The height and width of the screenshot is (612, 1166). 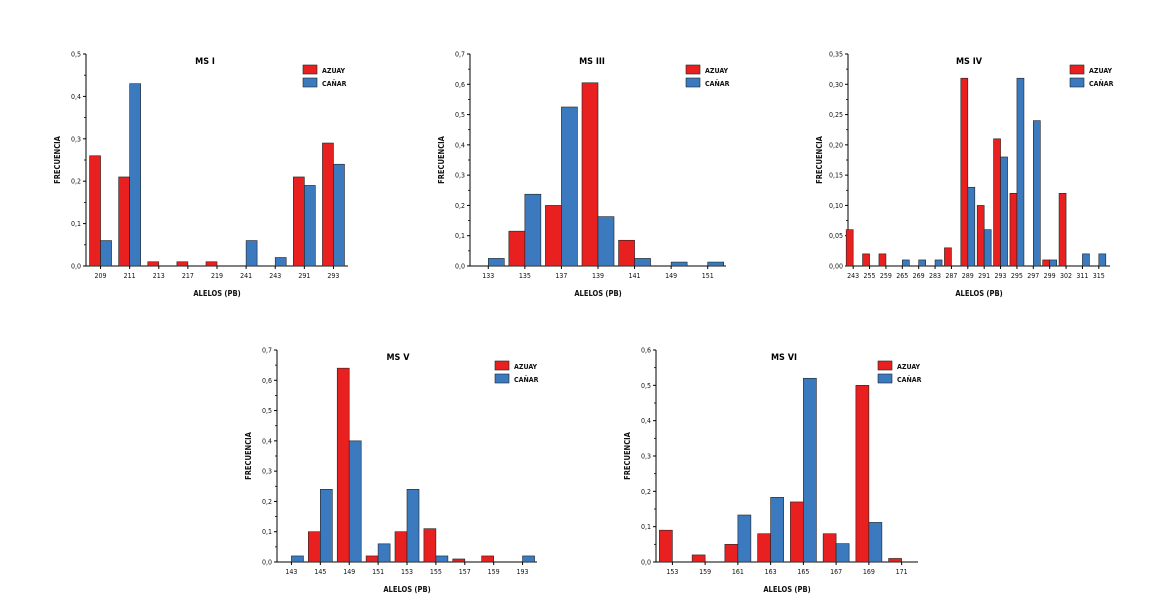 What do you see at coordinates (523, 572) in the screenshot?
I see `x-tick-label: 193` at bounding box center [523, 572].